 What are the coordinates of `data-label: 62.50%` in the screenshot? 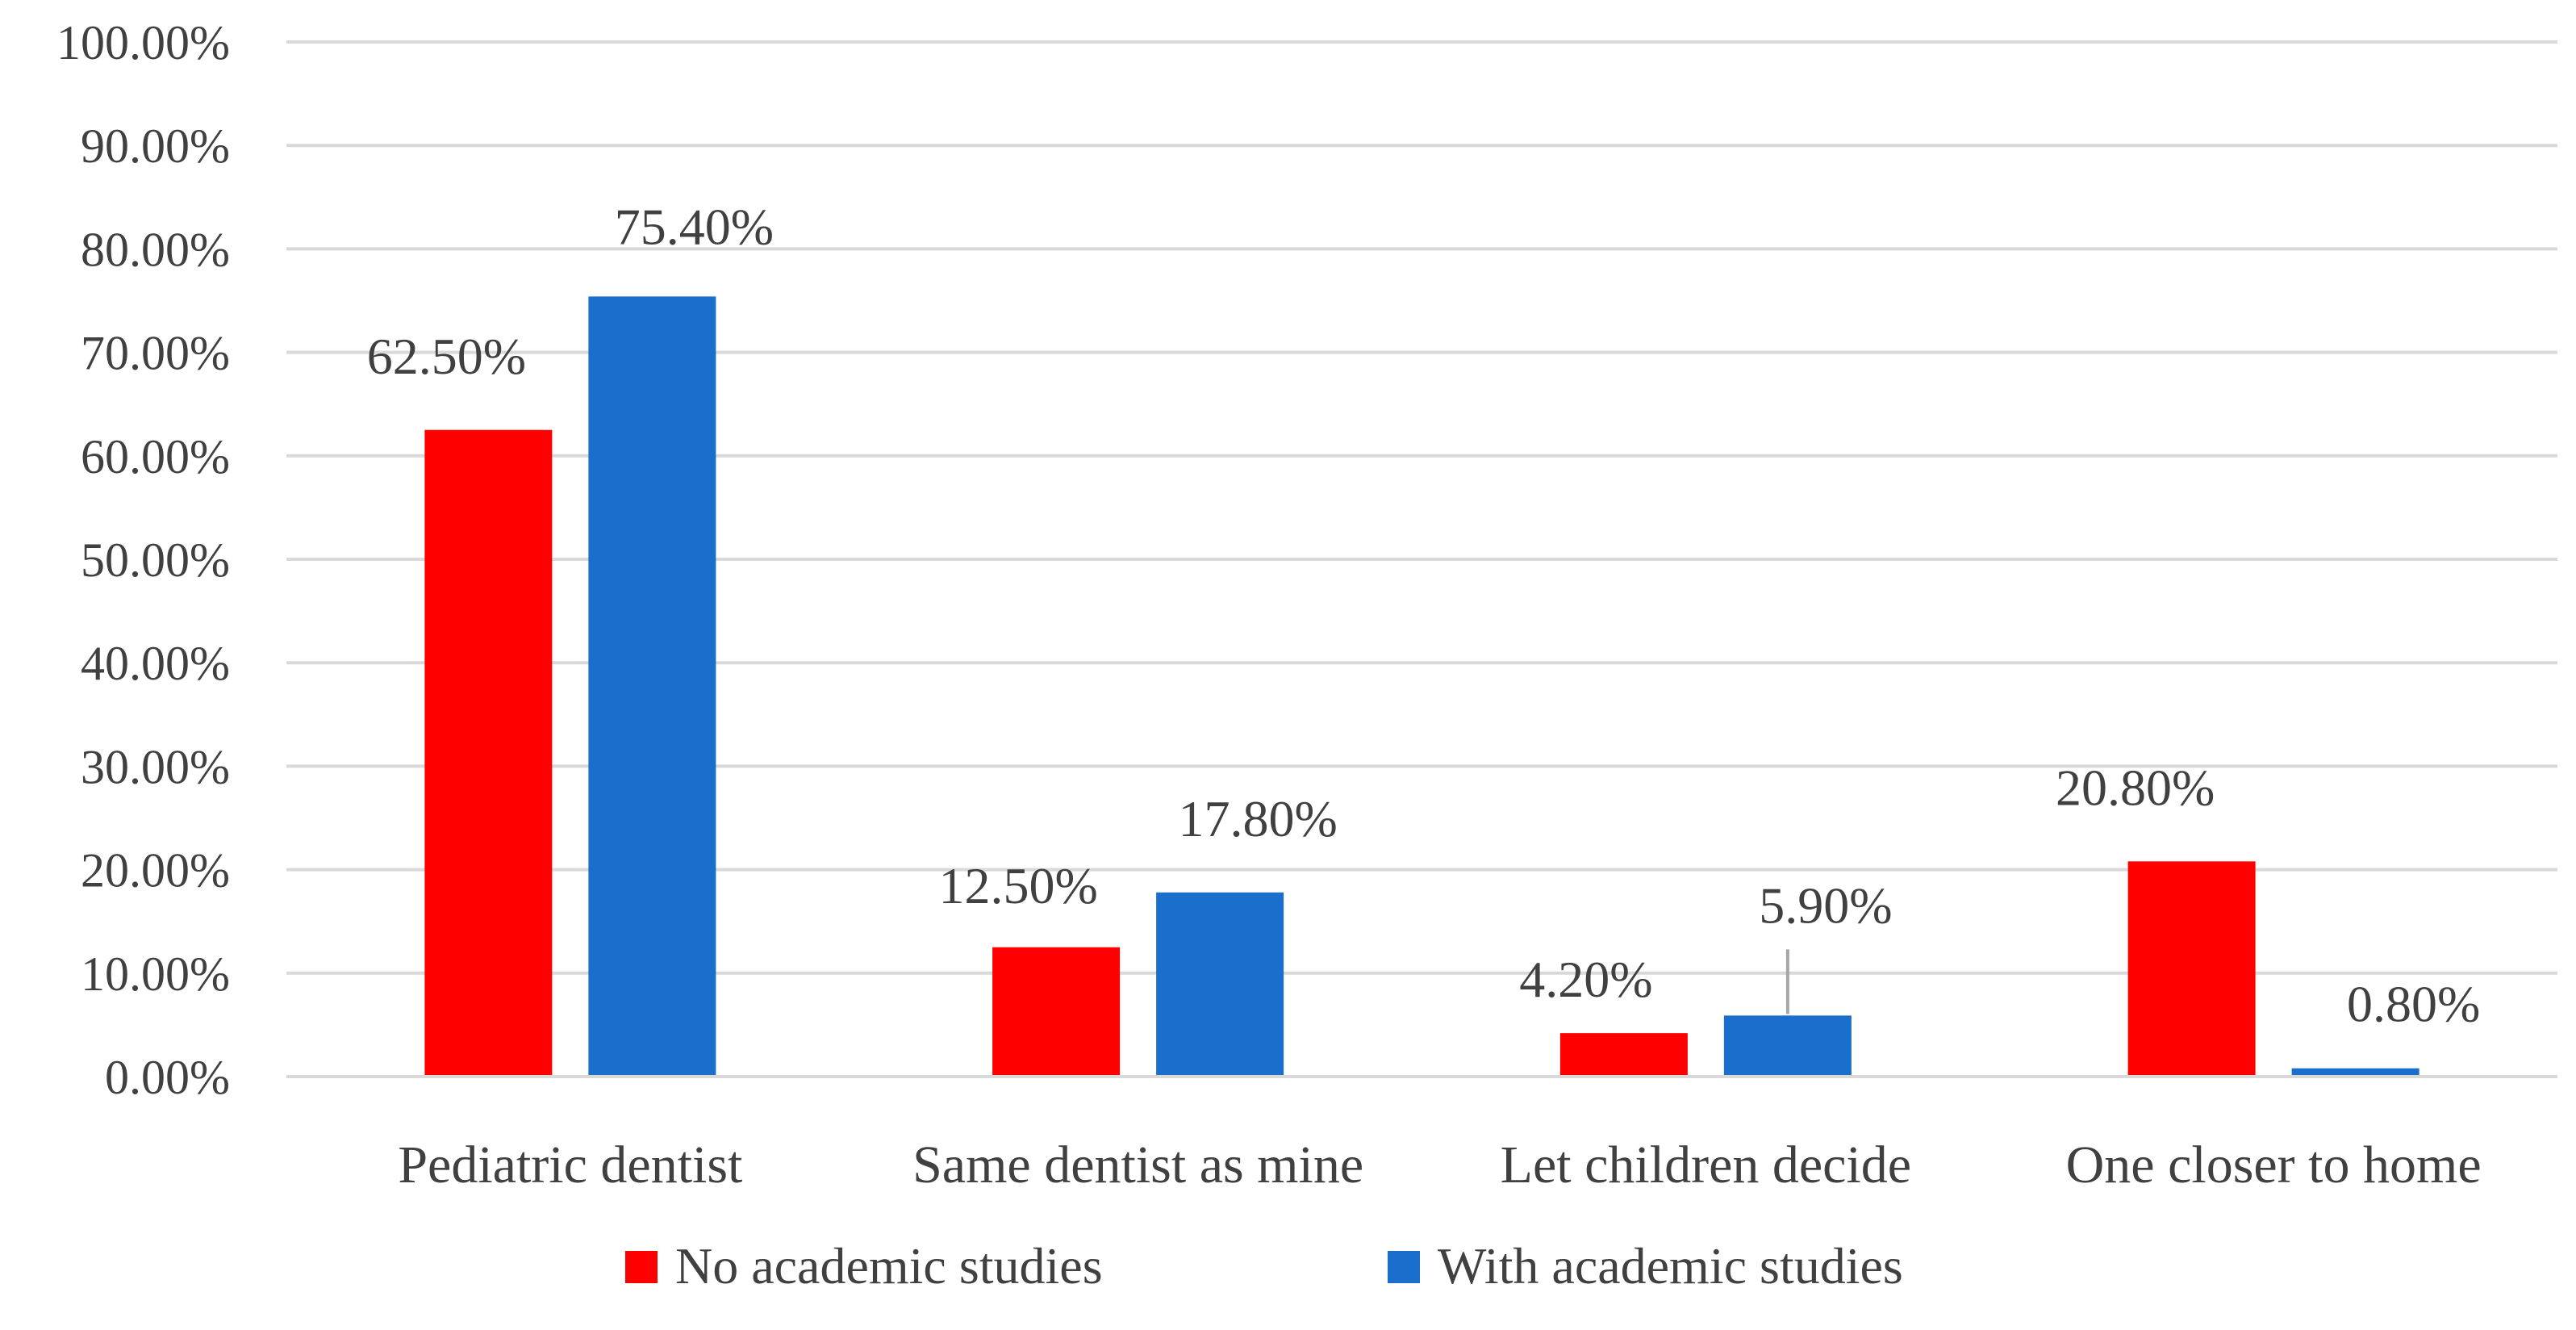 It's located at (446, 357).